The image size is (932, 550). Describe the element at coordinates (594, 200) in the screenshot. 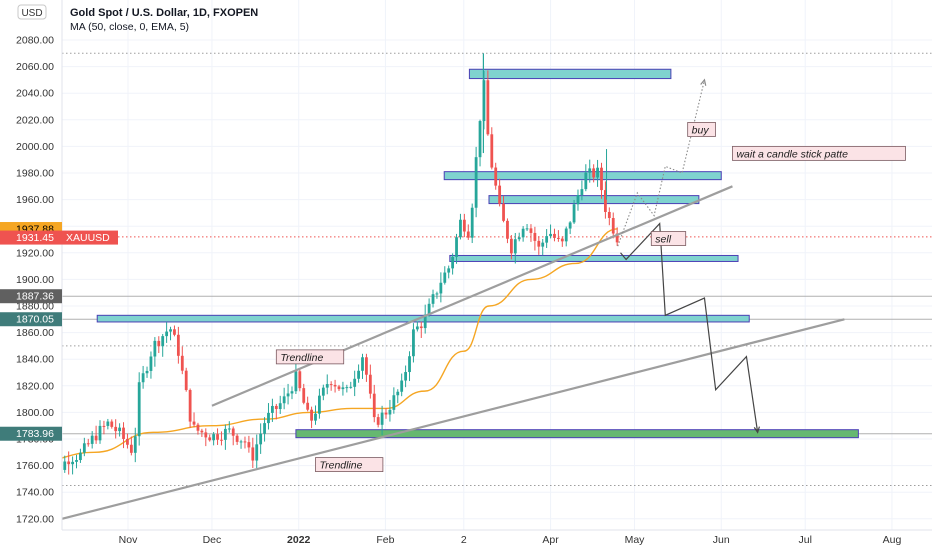

I see `resistance-zone` at that location.